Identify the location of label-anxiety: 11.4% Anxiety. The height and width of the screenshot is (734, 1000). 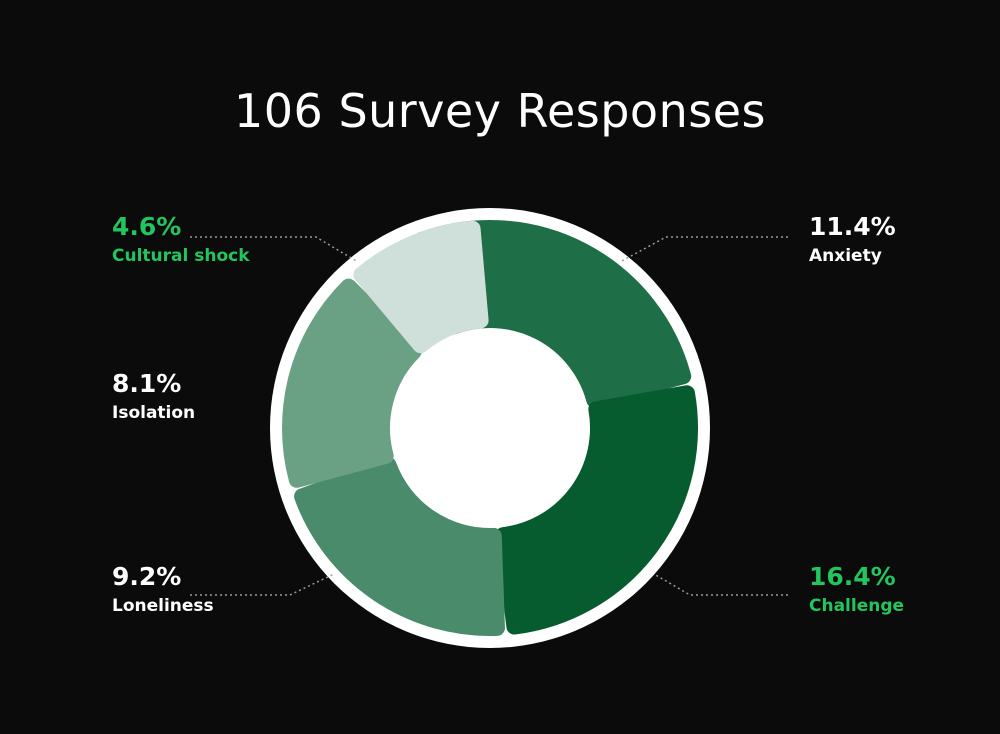
(852, 239).